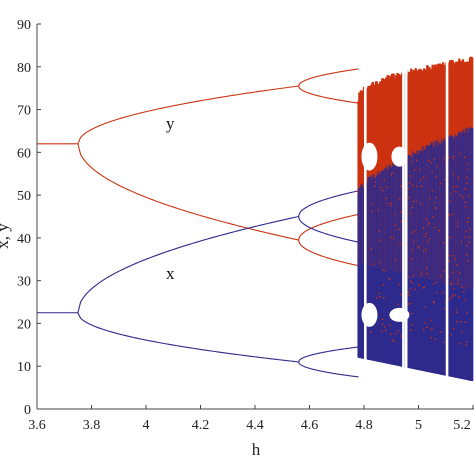  I want to click on y-upper-split-a, so click(328, 77).